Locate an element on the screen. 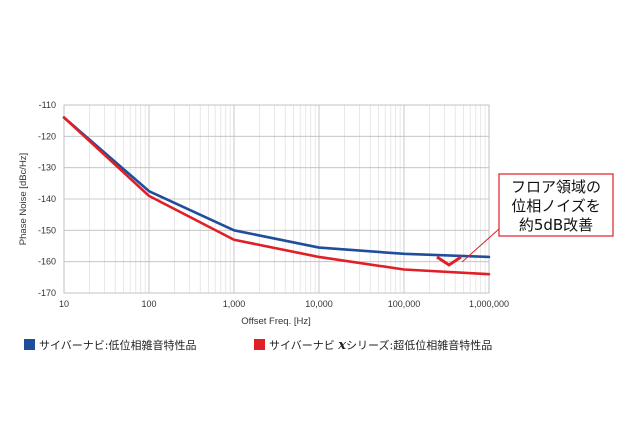  legend: サイバーナビ:低位相雑音特性品 サイバーナビ xシリーズ:超低位相雑音特性品 is located at coordinates (258, 345).